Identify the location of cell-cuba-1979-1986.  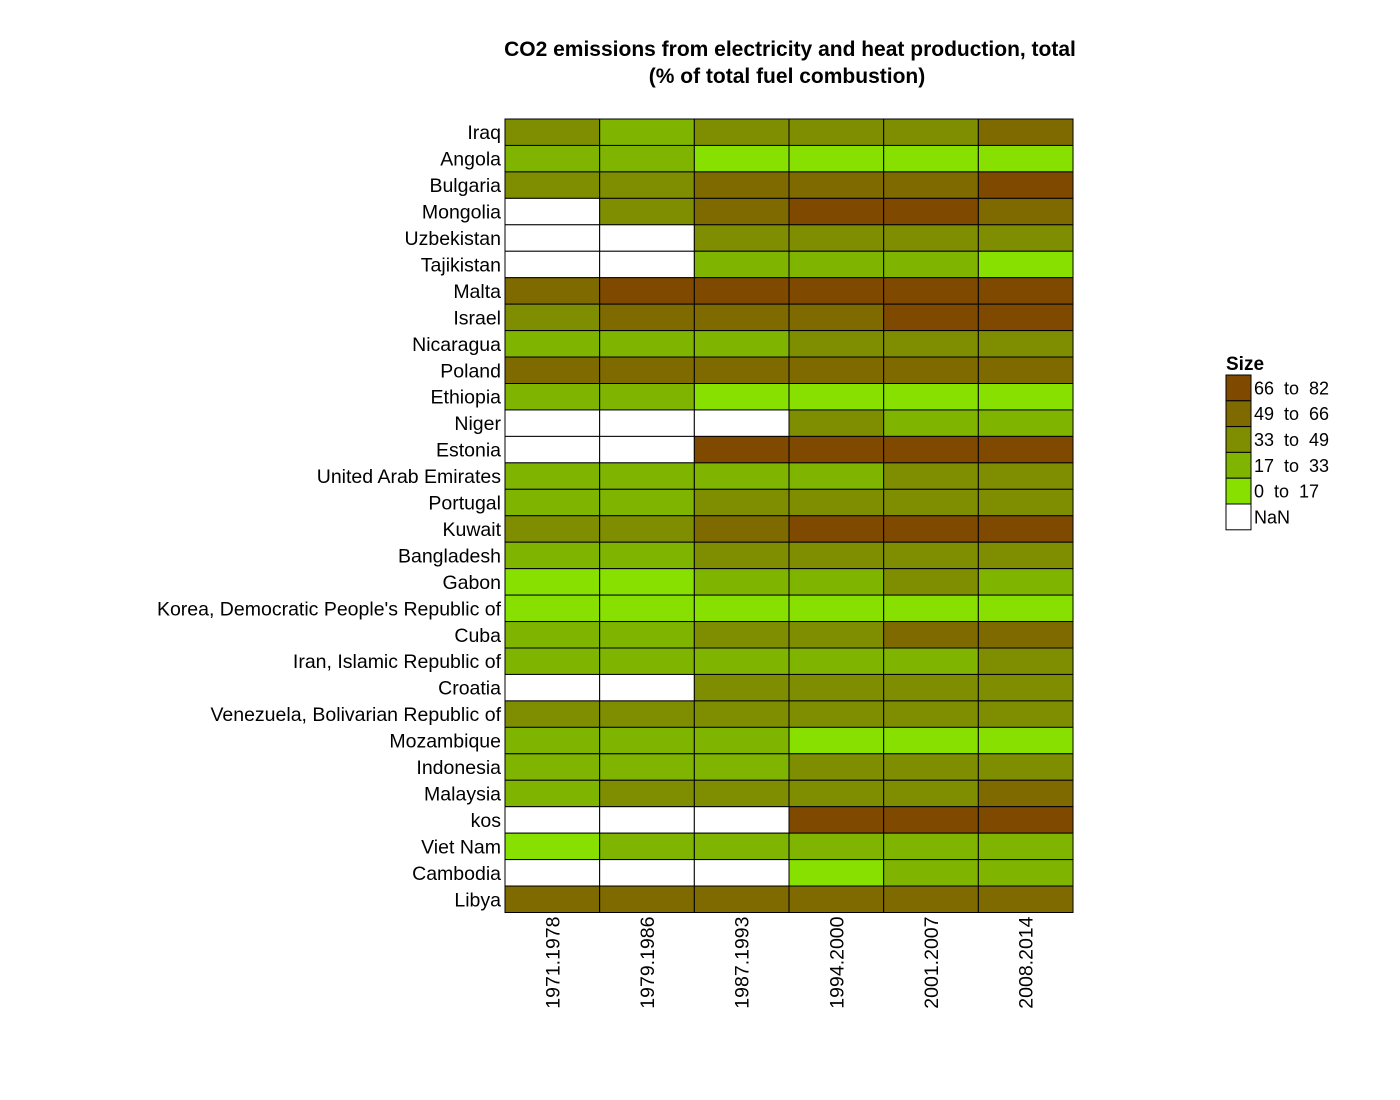
(647, 635).